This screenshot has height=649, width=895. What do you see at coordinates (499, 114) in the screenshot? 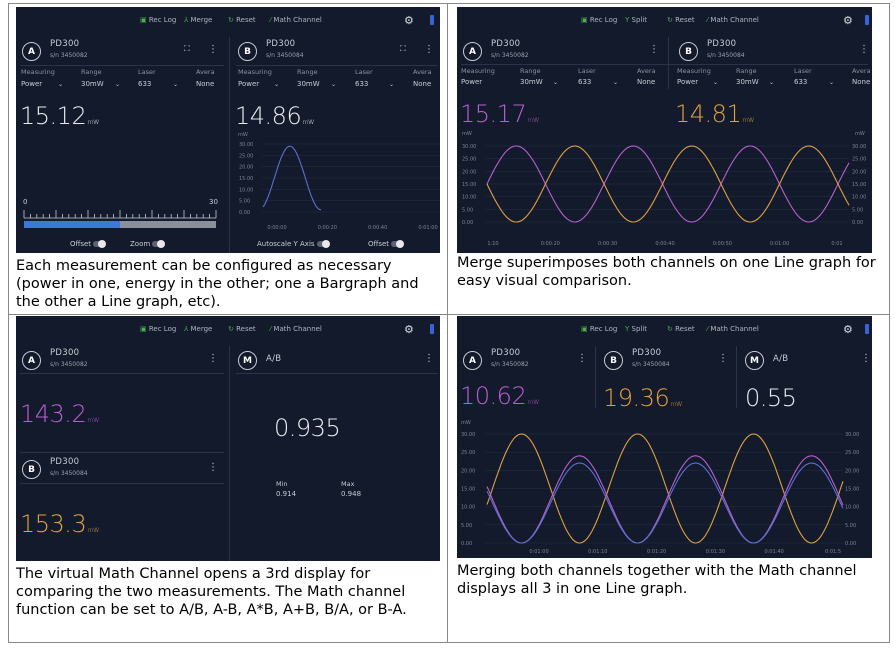
I see `channel-a-reading: 15.17mW` at bounding box center [499, 114].